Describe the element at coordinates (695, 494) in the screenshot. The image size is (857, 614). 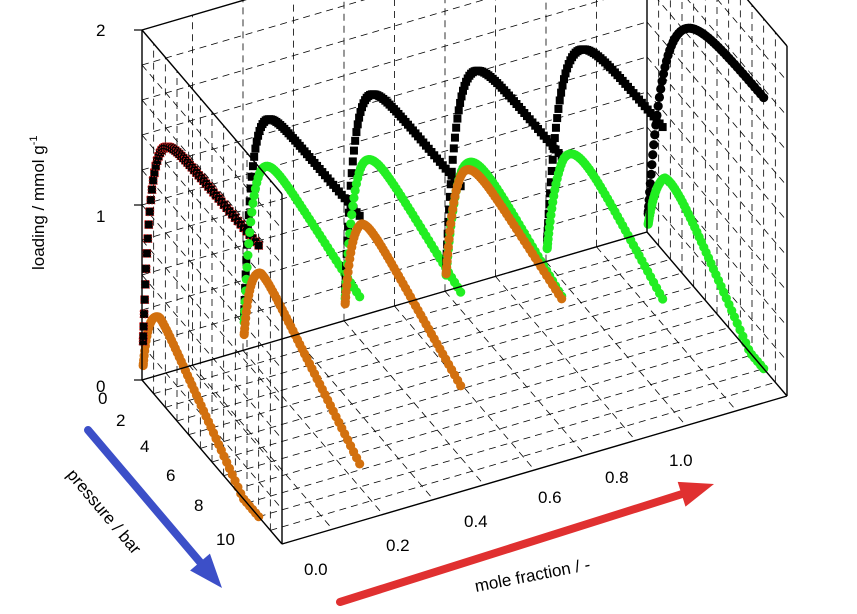
I see `mole-fraction-arrow-head` at that location.